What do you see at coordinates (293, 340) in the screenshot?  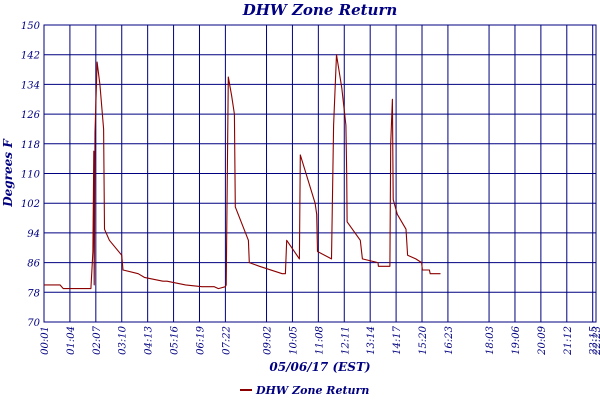 I see `x-tick-label: 10:05` at bounding box center [293, 340].